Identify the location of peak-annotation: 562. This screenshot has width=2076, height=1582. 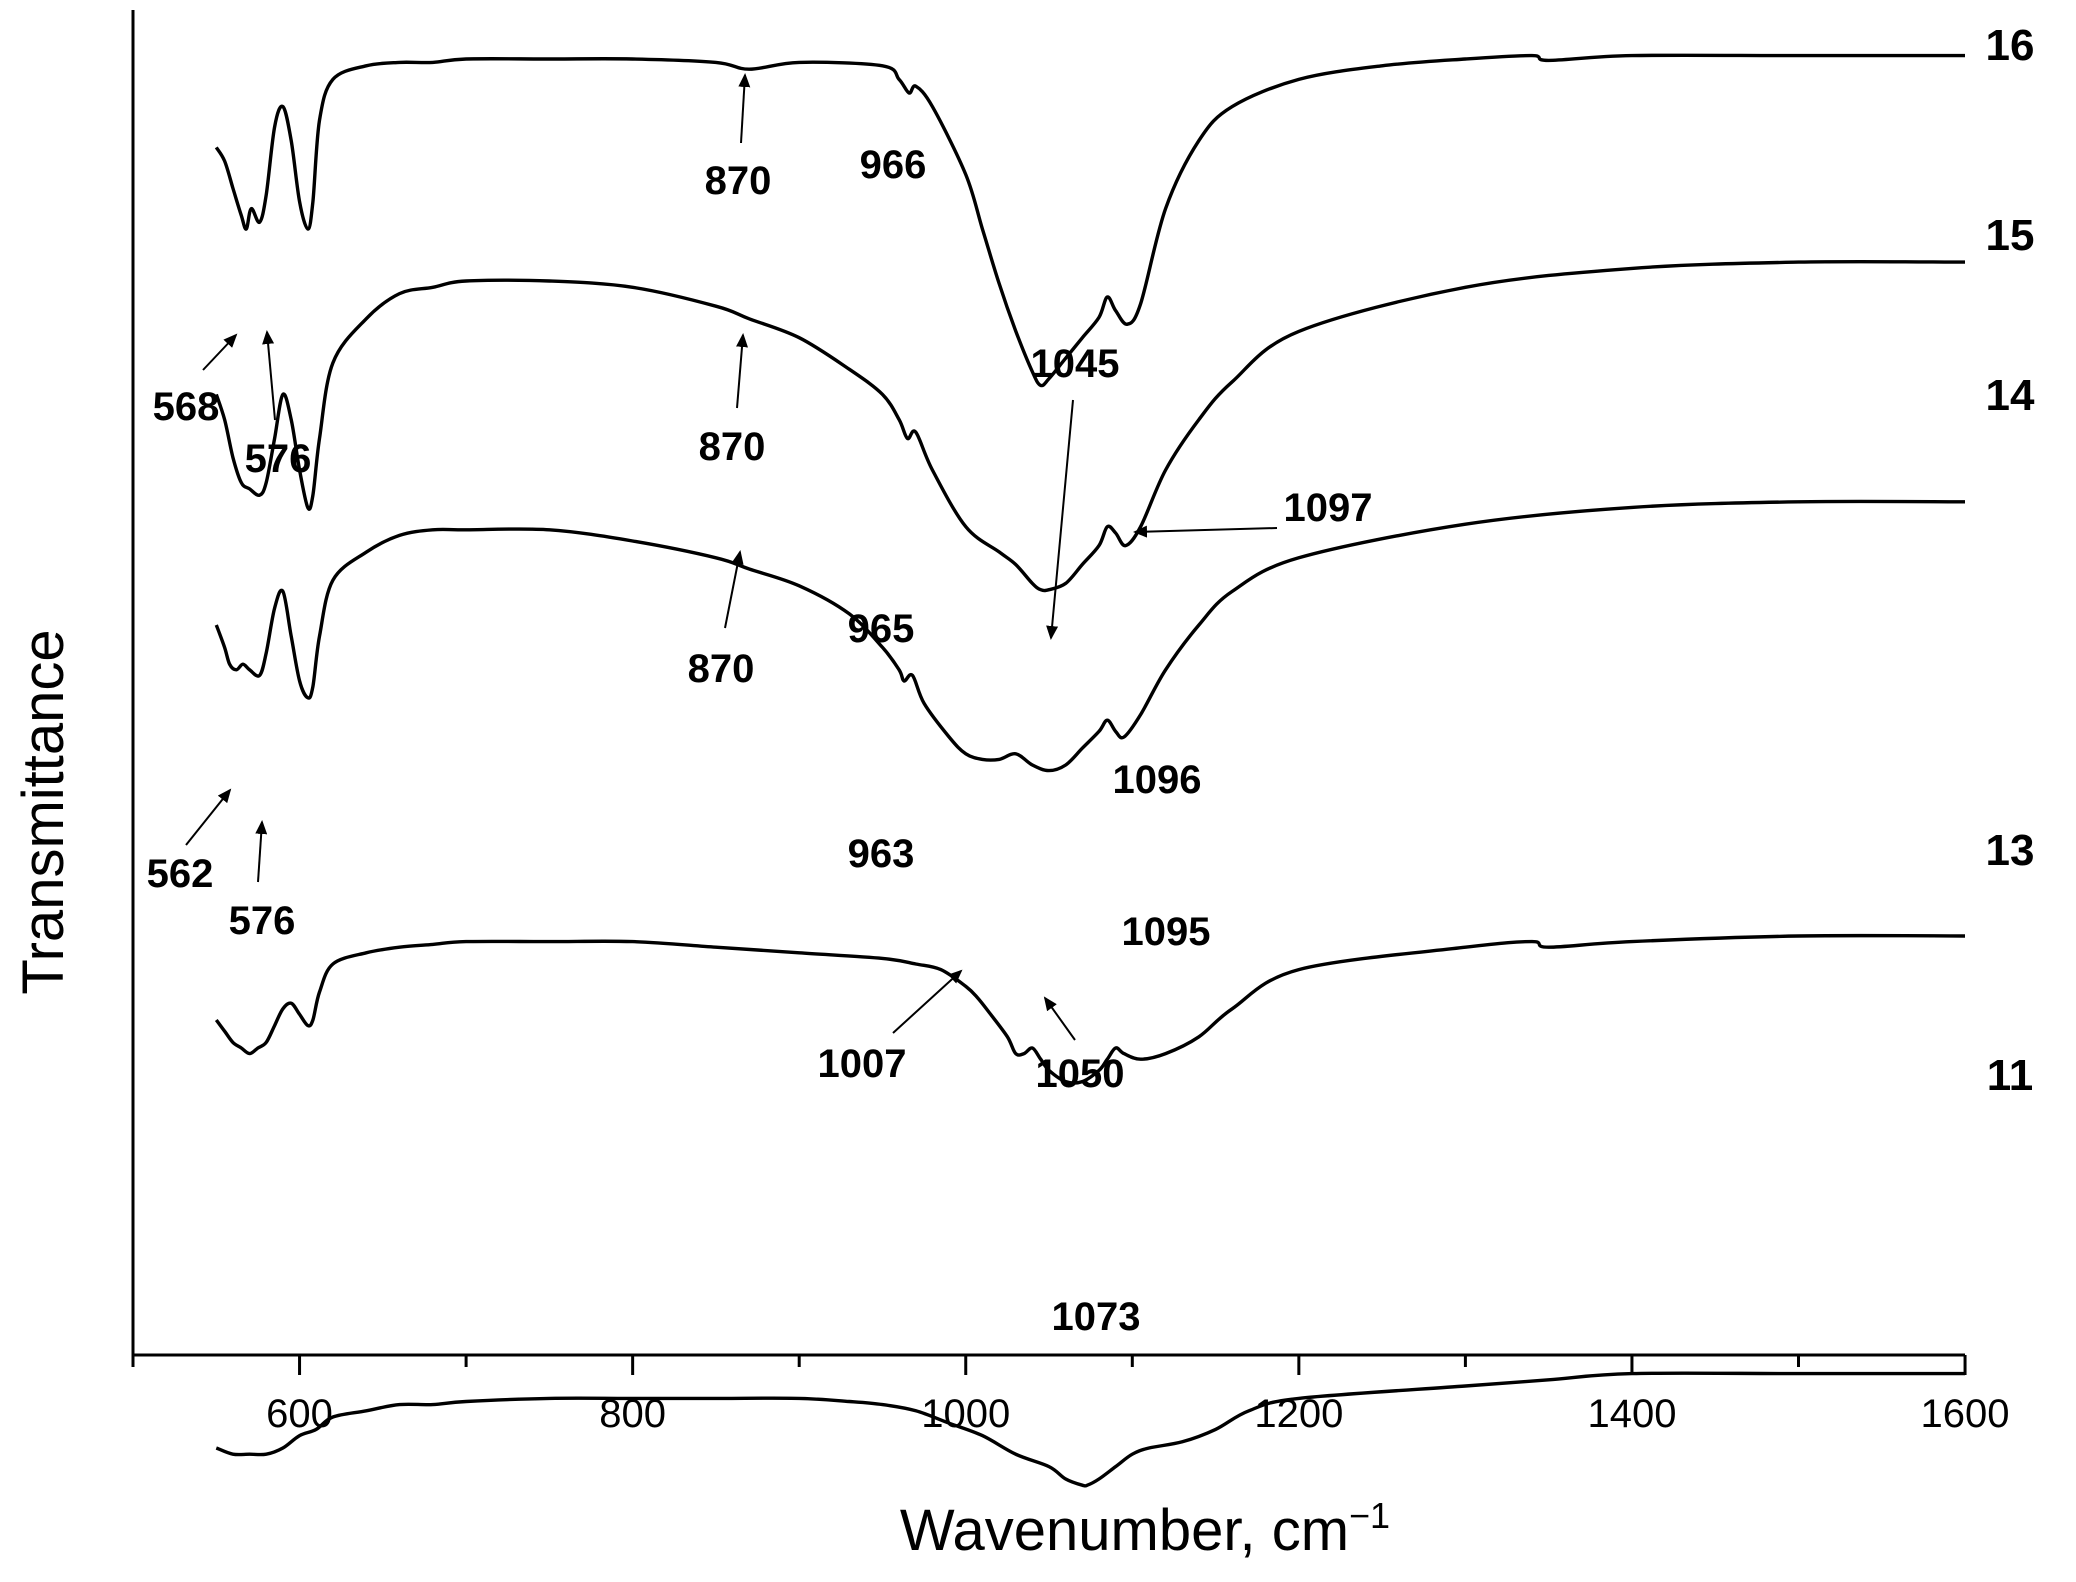
(180, 874).